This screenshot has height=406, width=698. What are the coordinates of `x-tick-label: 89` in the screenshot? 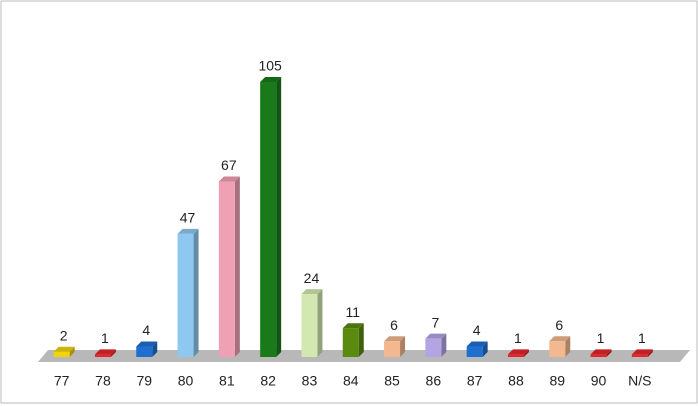 It's located at (557, 381).